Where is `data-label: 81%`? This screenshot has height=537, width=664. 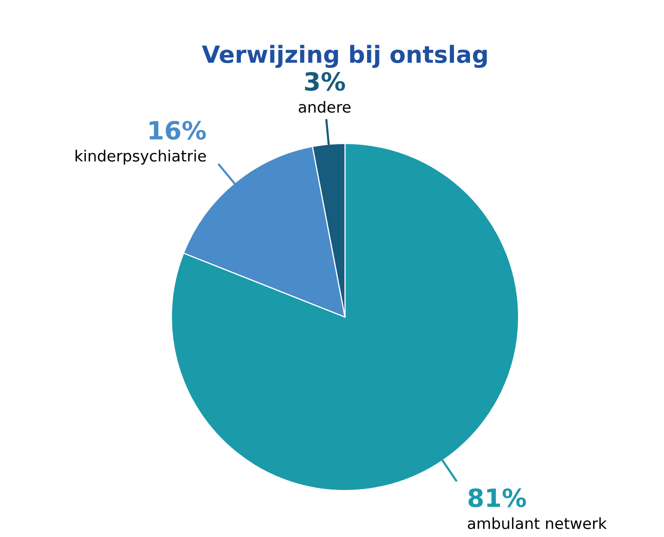
data-label: 81% is located at coordinates (497, 498).